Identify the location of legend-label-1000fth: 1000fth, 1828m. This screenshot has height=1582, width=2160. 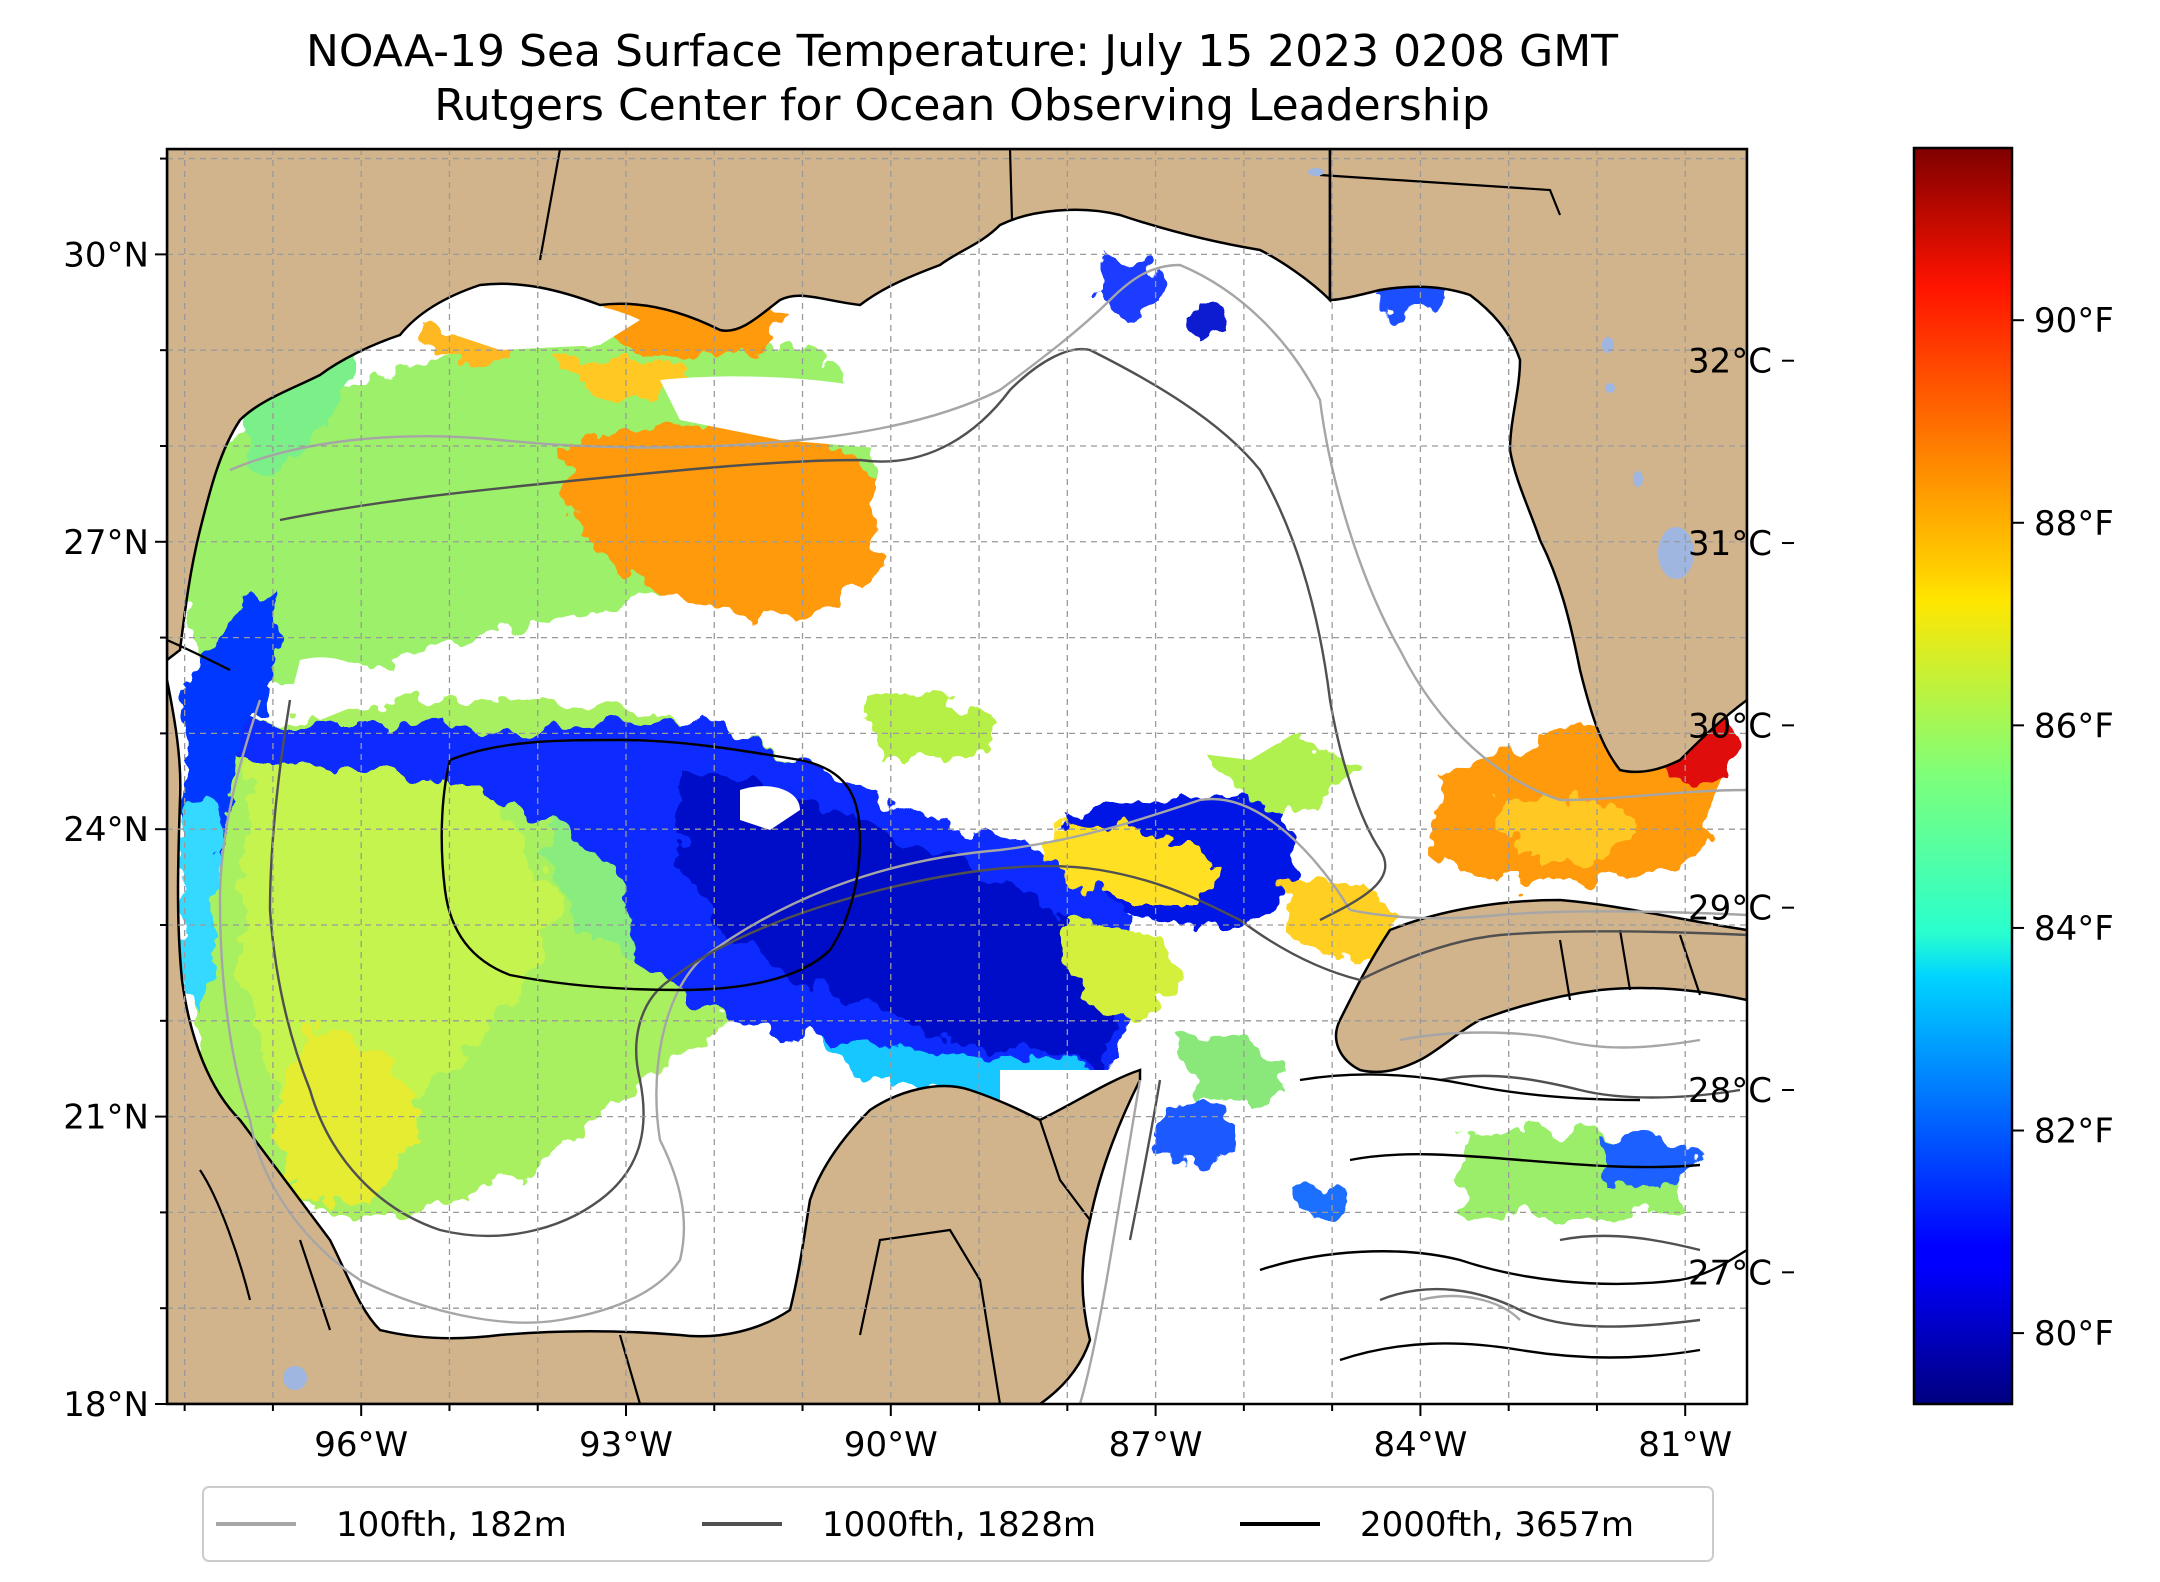
(959, 1525).